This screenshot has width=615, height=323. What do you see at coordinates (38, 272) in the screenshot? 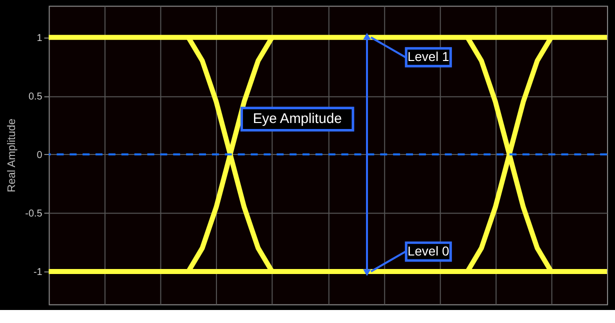
I see `y-tick-label: -1` at bounding box center [38, 272].